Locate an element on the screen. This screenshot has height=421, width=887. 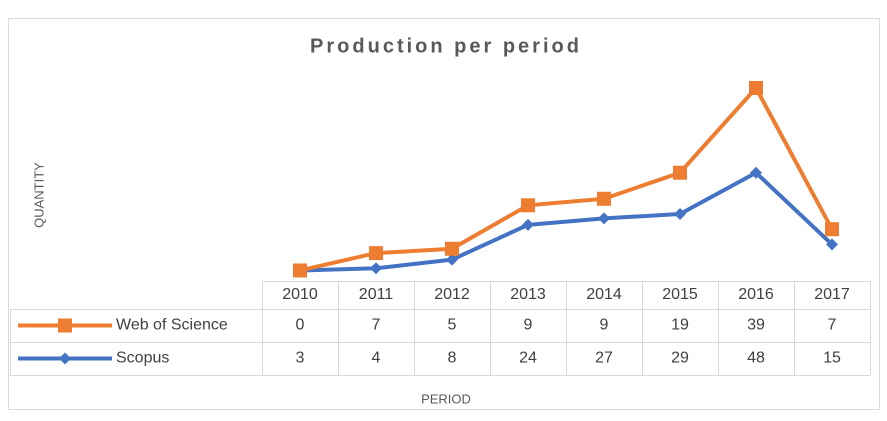
y-axis-label: QUANTITY is located at coordinates (38, 195).